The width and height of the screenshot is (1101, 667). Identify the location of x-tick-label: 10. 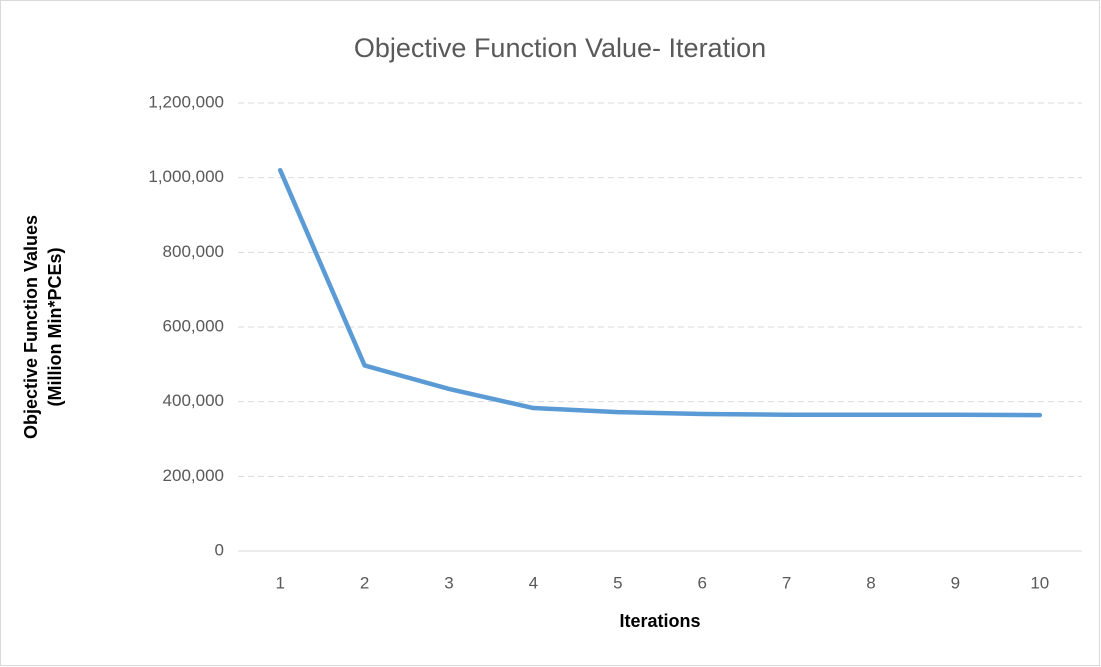
(1039, 582).